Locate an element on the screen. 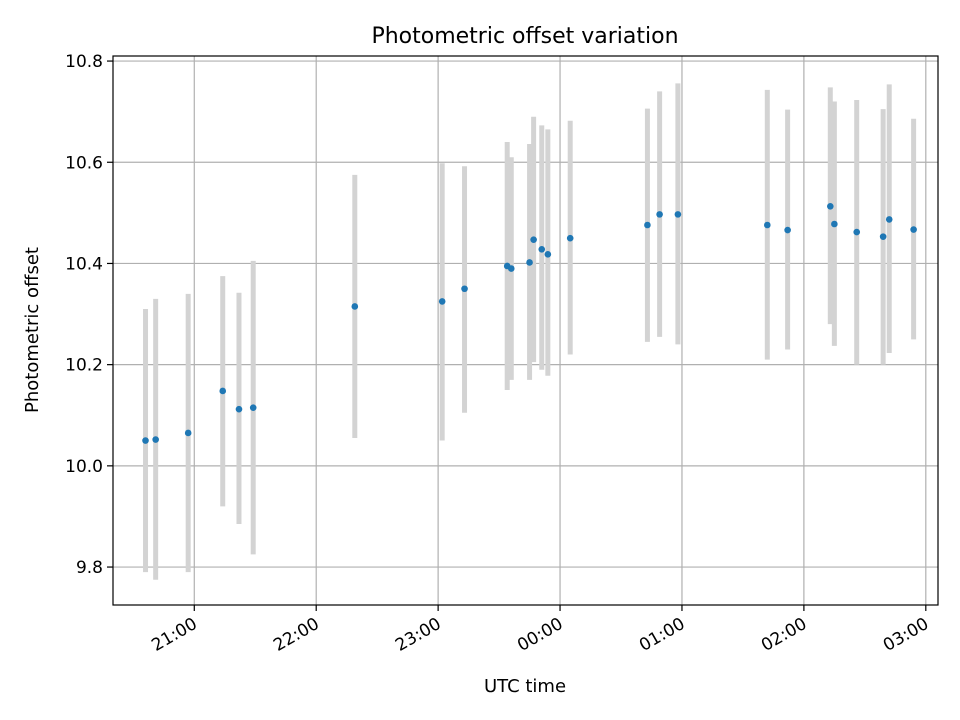 The image size is (960, 720). x-tick-label: 02:00 is located at coordinates (784, 635).